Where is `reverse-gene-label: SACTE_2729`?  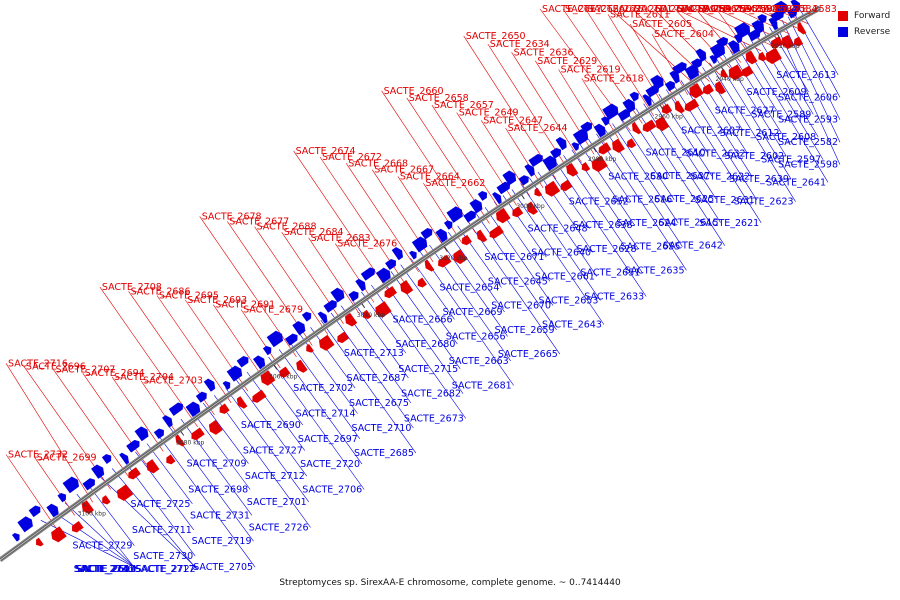
reverse-gene-label: SACTE_2729 is located at coordinates (102, 546).